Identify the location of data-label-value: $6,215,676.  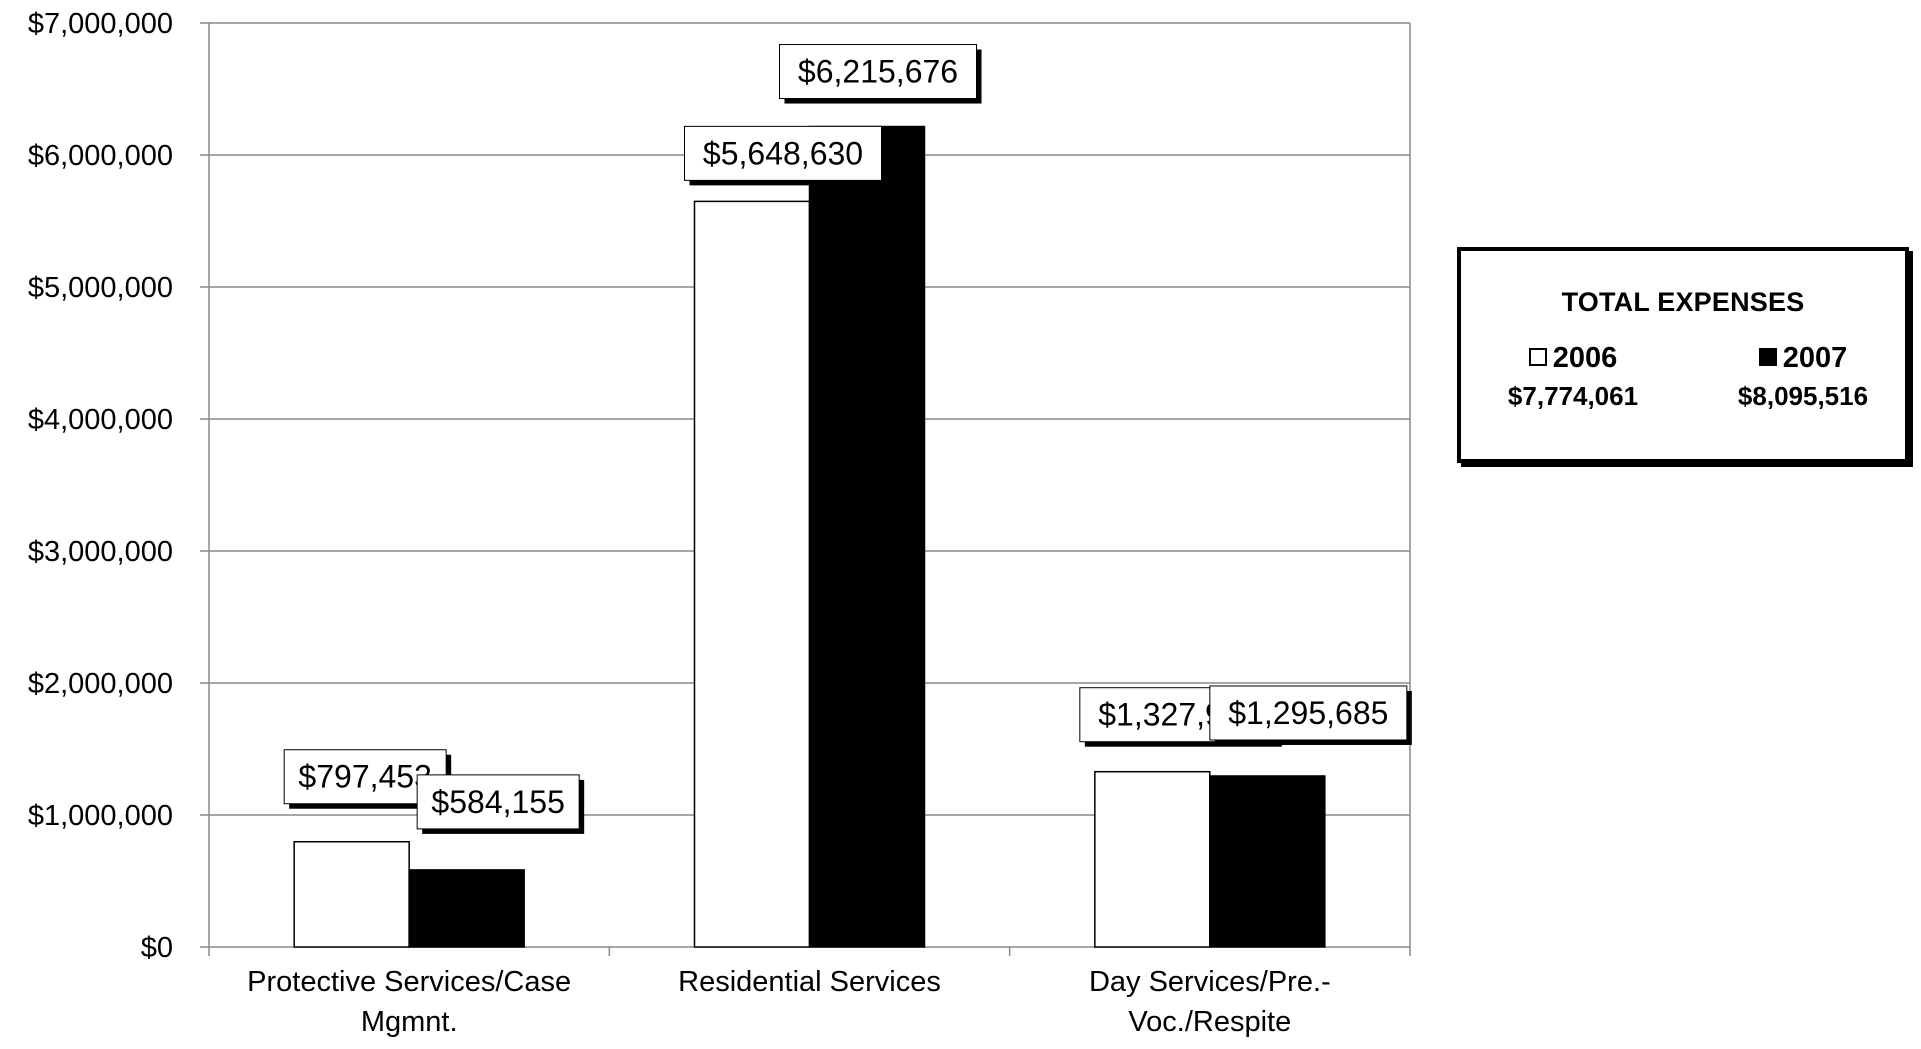
(878, 72).